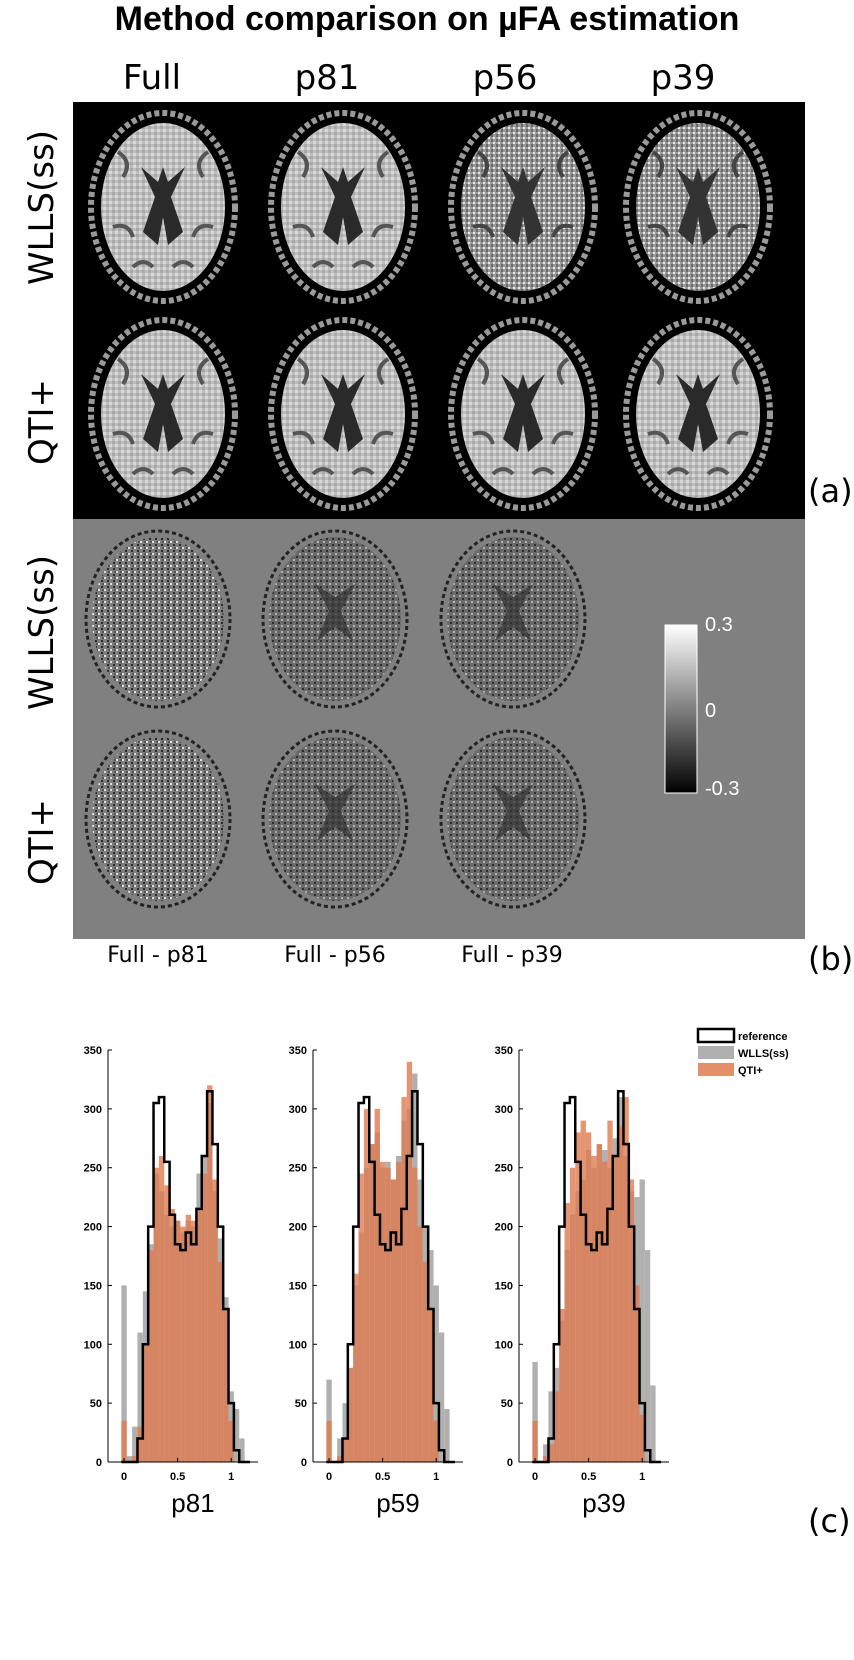  What do you see at coordinates (427, 19) in the screenshot?
I see `figure-title: Method comparison on µFA estimation` at bounding box center [427, 19].